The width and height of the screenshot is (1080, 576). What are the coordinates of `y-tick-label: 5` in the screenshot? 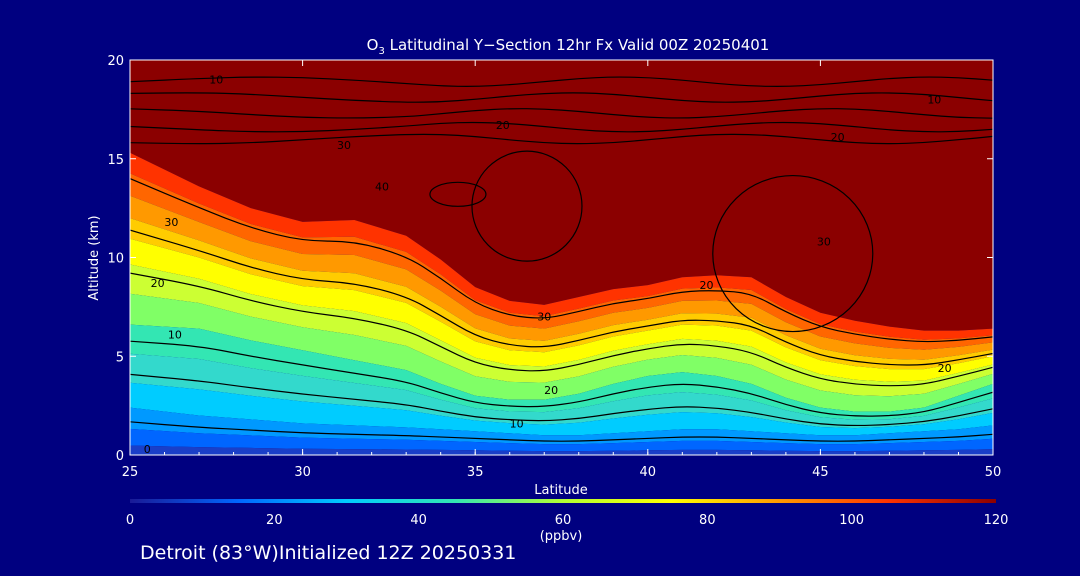 It's located at (120, 357).